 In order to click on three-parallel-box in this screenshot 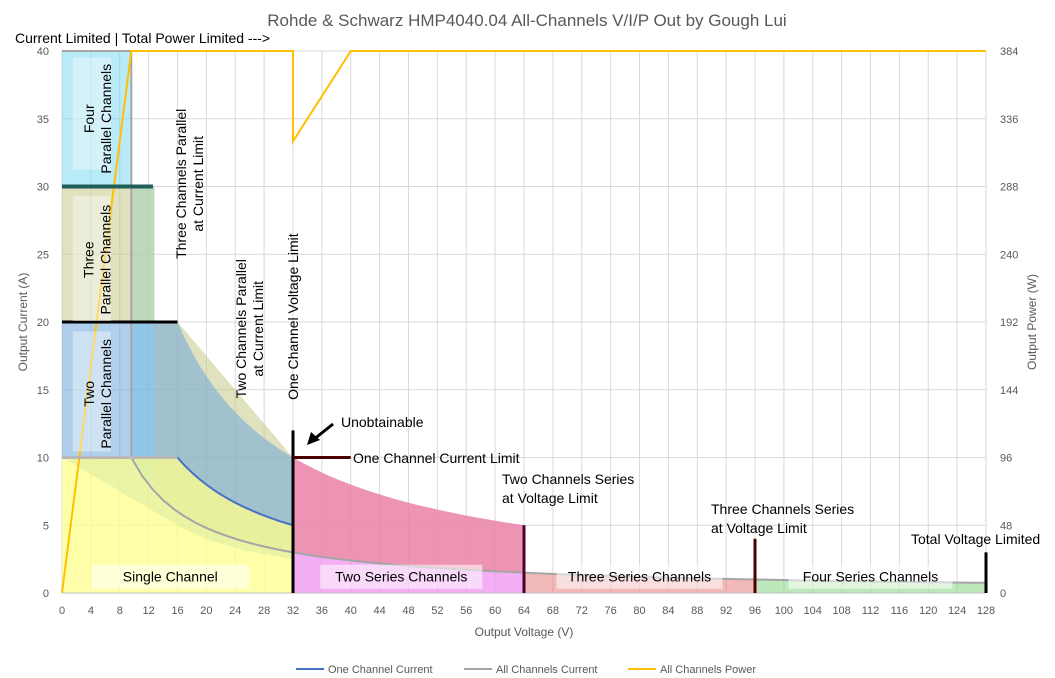, I will do `click(91, 258)`.